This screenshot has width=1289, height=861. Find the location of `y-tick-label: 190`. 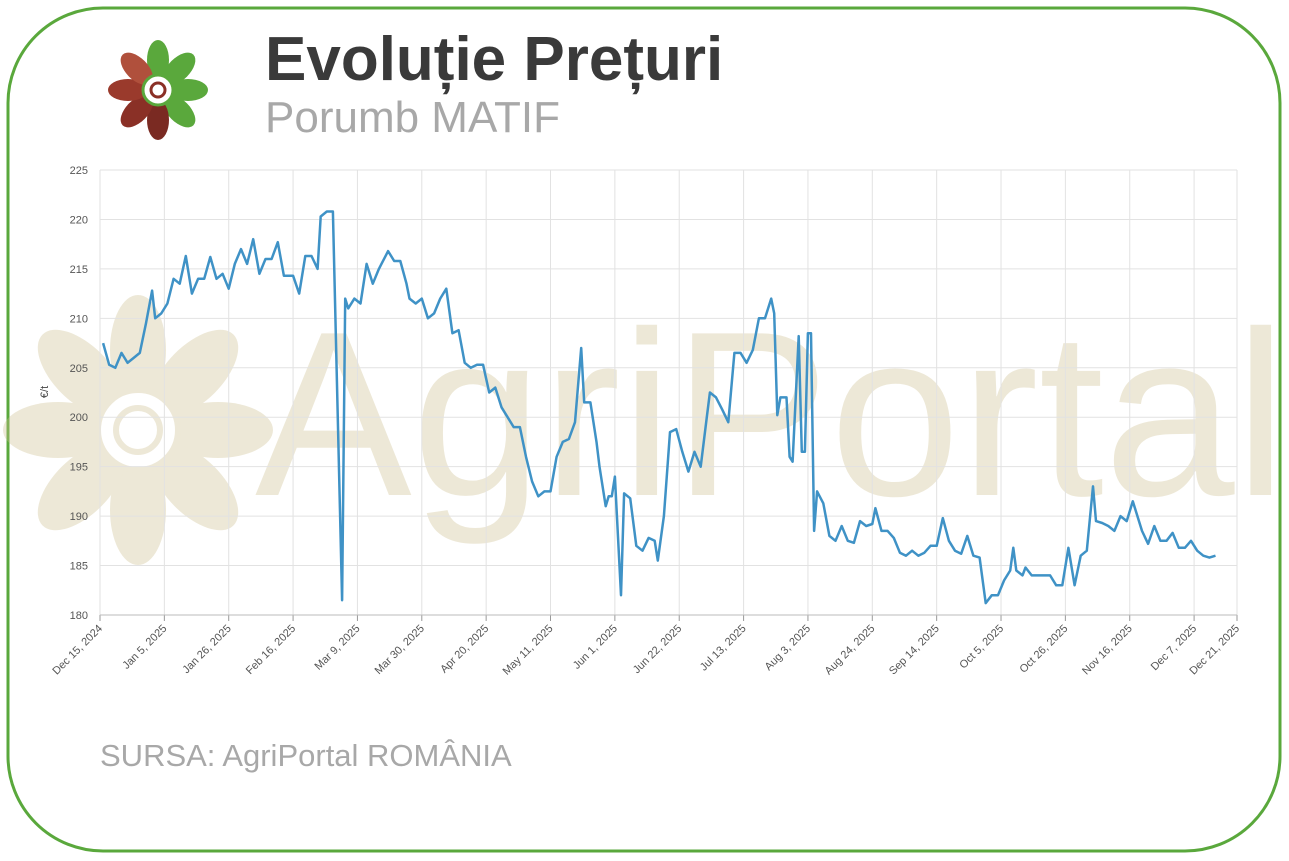

y-tick-label: 190 is located at coordinates (79, 517).